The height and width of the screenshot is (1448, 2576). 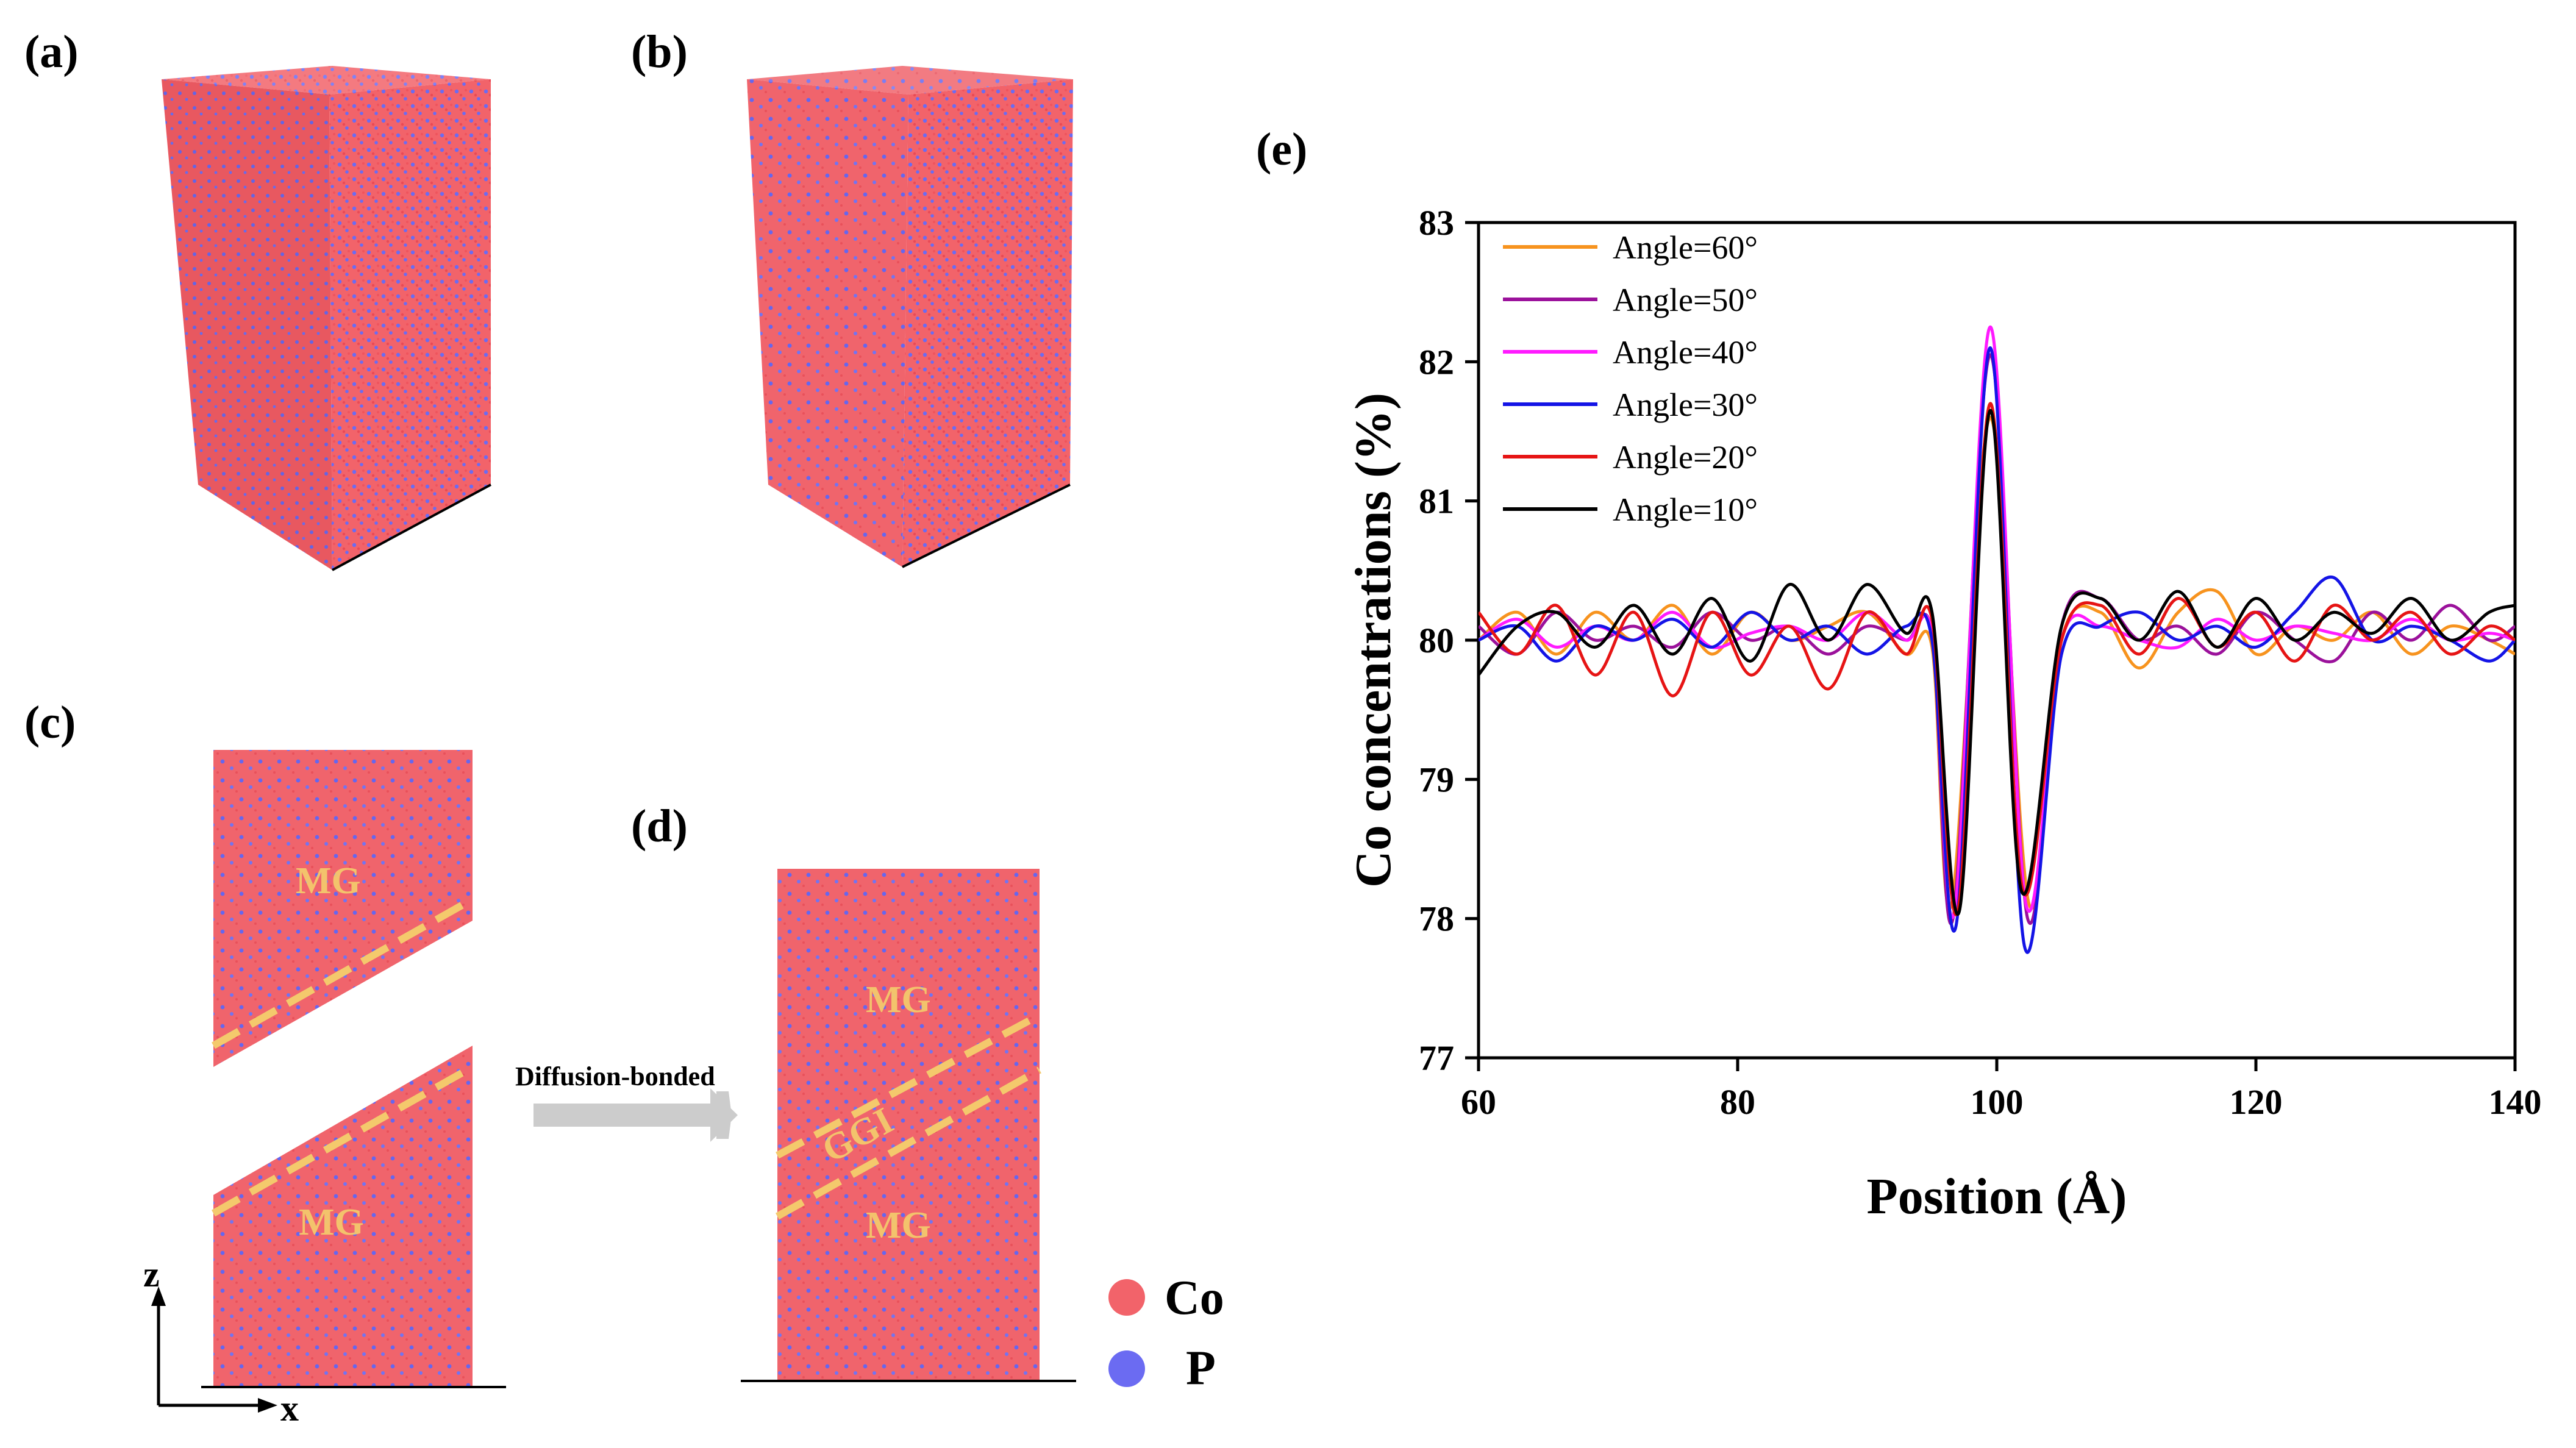 I want to click on legend-label-1: Angle=60°, so click(x=1685, y=247).